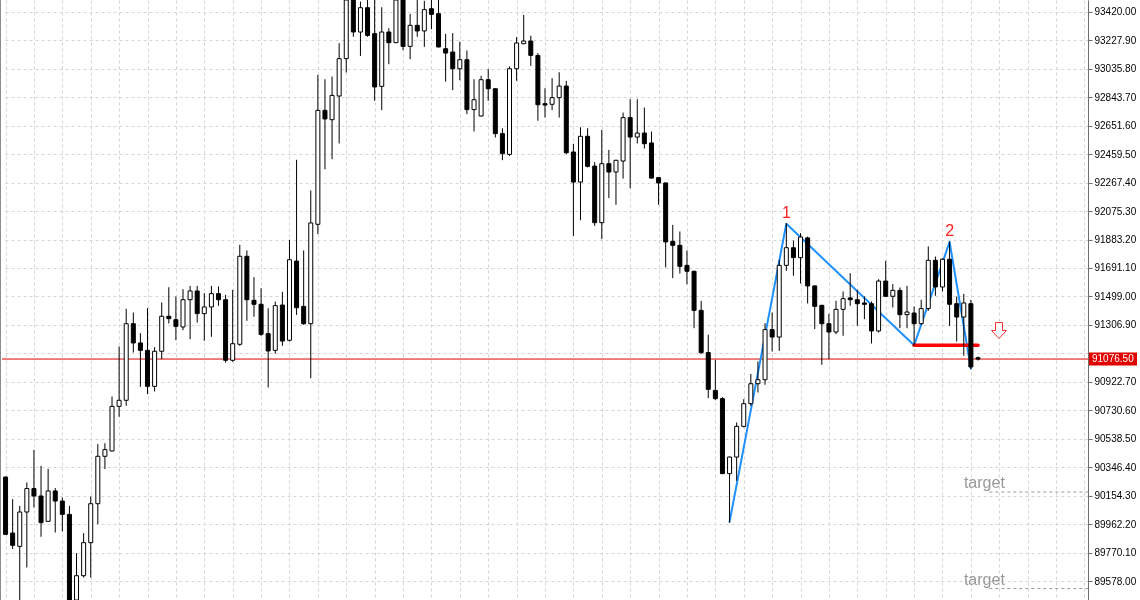  What do you see at coordinates (950, 230) in the screenshot?
I see `annotation: 2` at bounding box center [950, 230].